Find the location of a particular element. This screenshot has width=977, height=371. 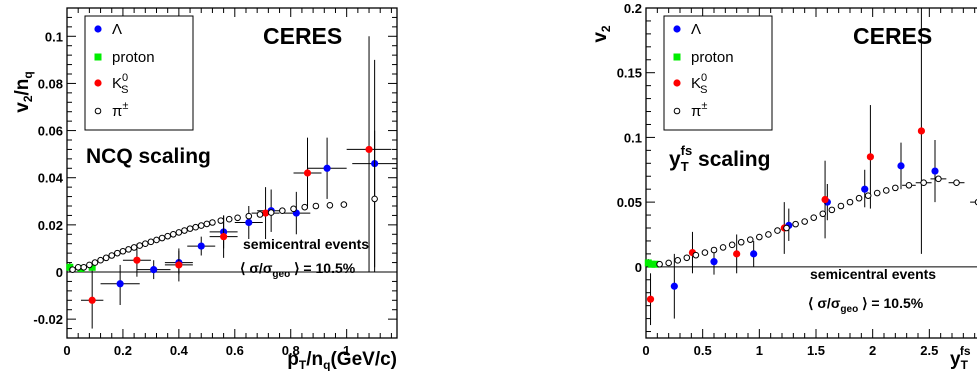

left-centrality-label: ⟨ σ/σgeo ⟩ = 10.5% is located at coordinates (298, 270).